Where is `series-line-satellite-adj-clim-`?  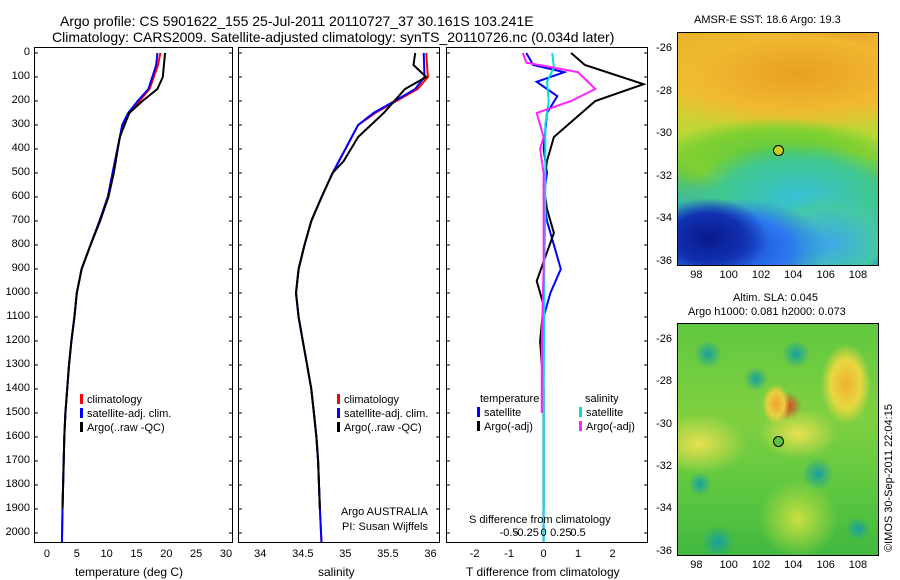 series-line-satellite-adj-clim- is located at coordinates (360, 297).